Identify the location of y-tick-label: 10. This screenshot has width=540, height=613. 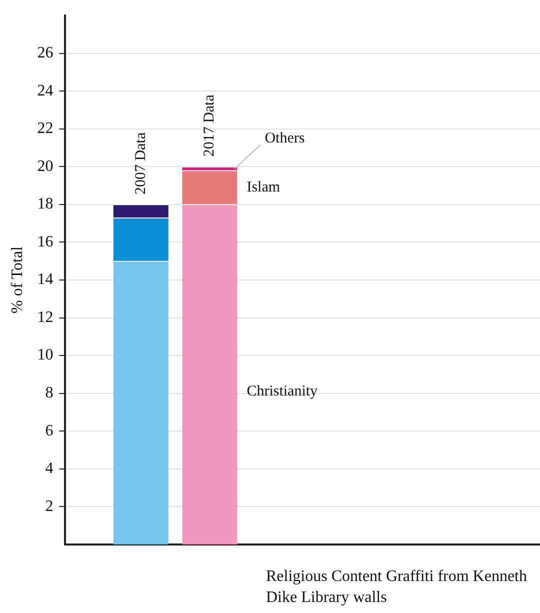
(45, 355).